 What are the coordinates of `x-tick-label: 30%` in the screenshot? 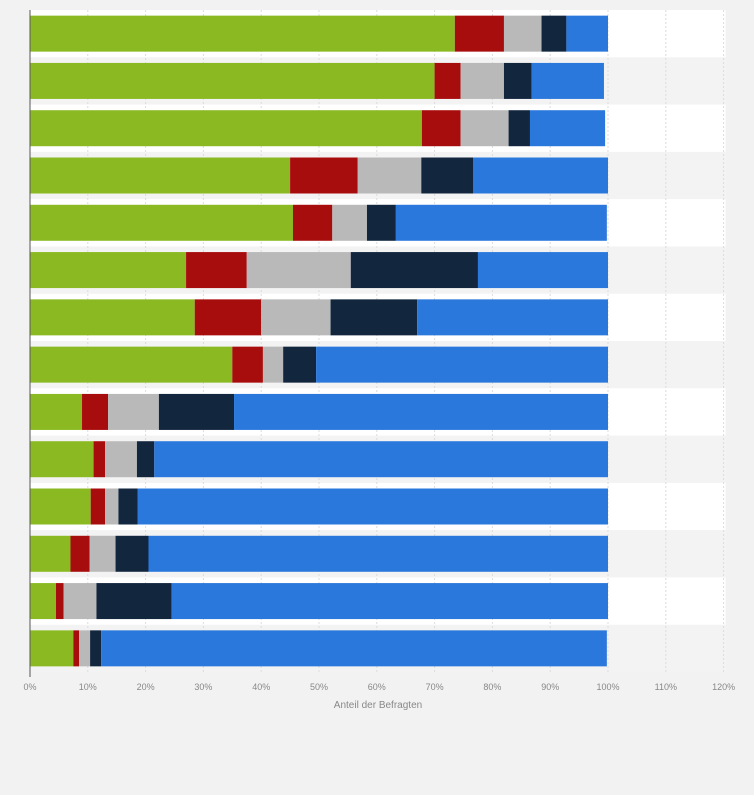 It's located at (203, 687).